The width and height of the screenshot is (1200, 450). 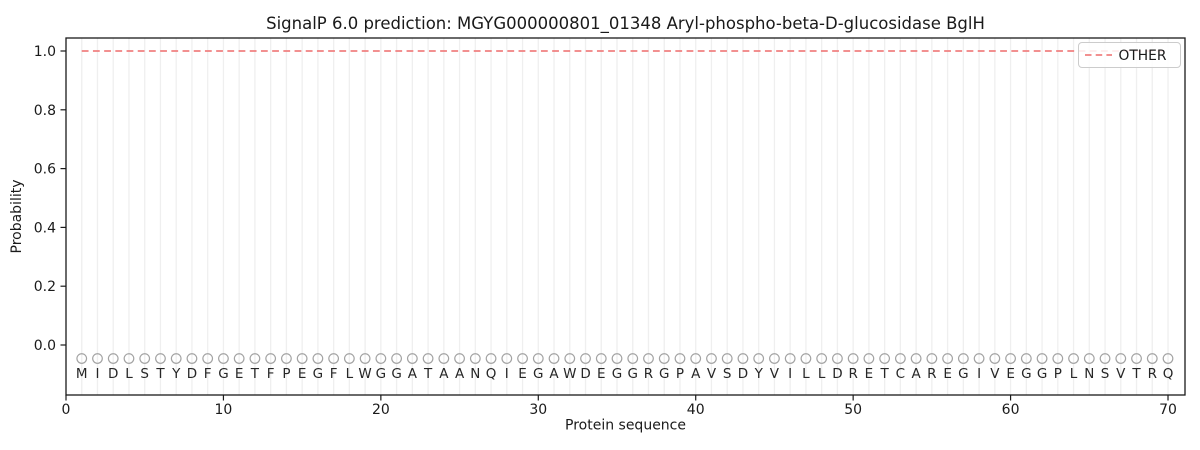 What do you see at coordinates (50, 199) in the screenshot?
I see `y-axis-ticks: 0.0 0.2 0.4 0.6 0.8 1.0` at bounding box center [50, 199].